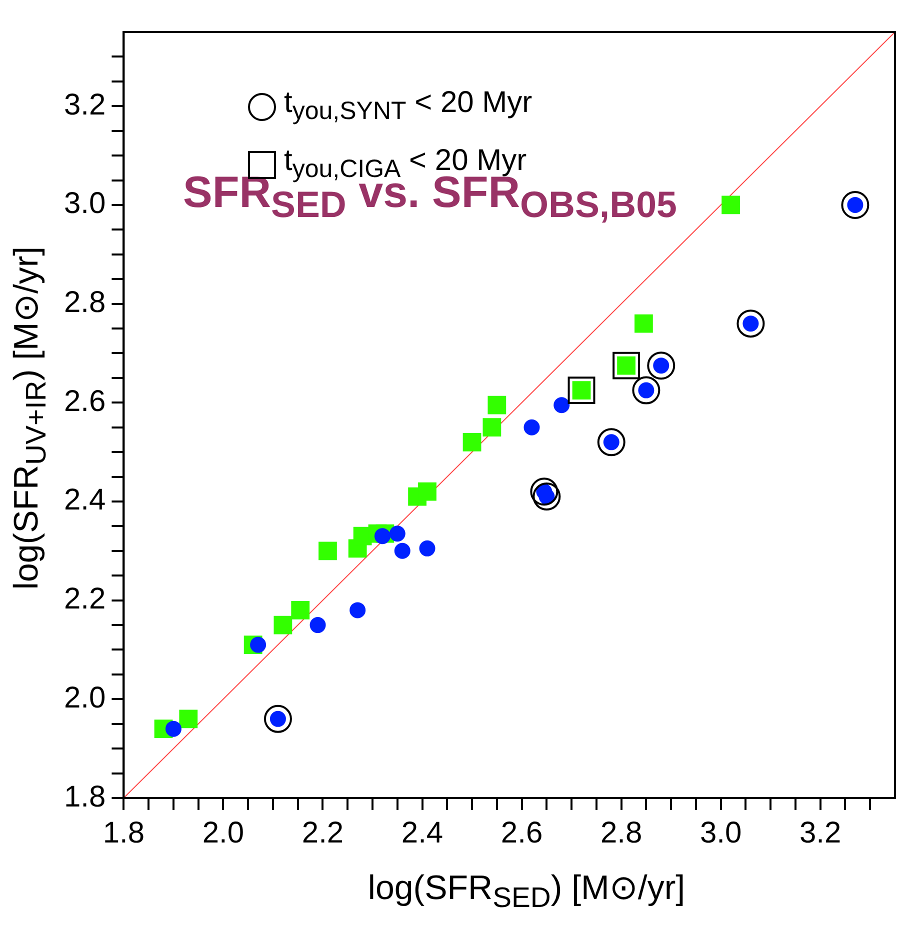 The image size is (923, 928). Describe the element at coordinates (85, 500) in the screenshot. I see `y-tick-label: 2.4` at that location.